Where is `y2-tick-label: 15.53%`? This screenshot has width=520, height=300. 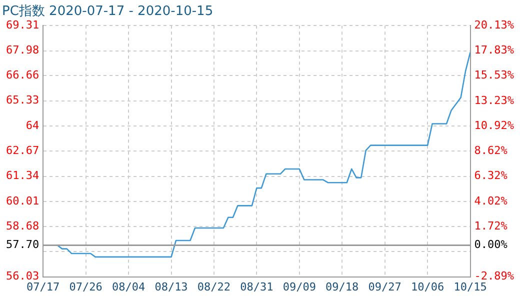
y2-tick-label: 15.53% is located at coordinates (494, 75).